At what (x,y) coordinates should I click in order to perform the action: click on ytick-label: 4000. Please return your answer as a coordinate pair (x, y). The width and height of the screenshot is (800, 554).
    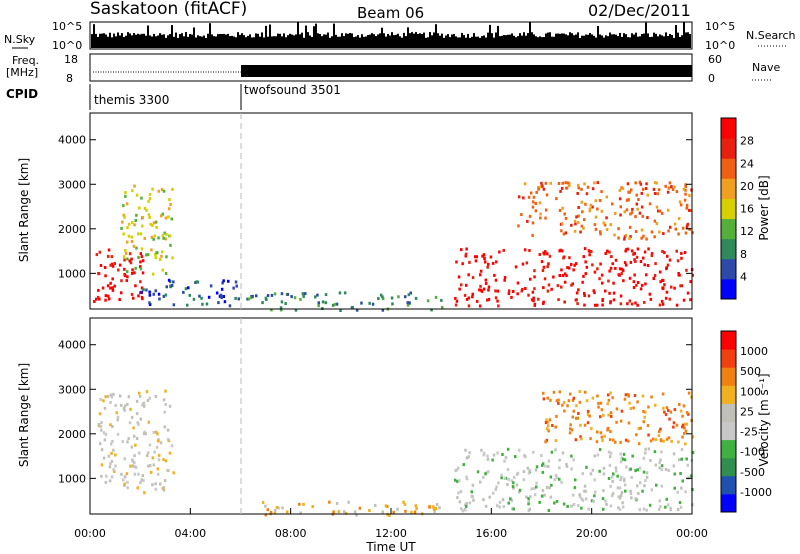
    Looking at the image, I should click on (72, 140).